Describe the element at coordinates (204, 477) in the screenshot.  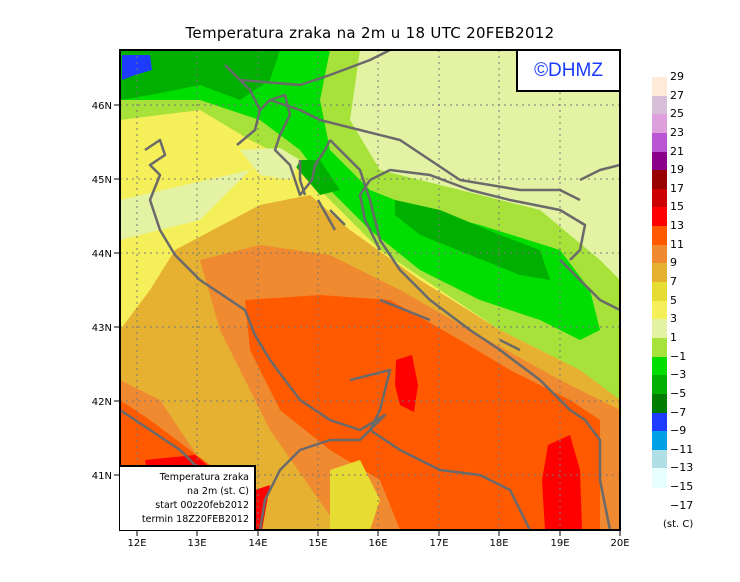
I see `info-line-1: Temperatura zraka` at that location.